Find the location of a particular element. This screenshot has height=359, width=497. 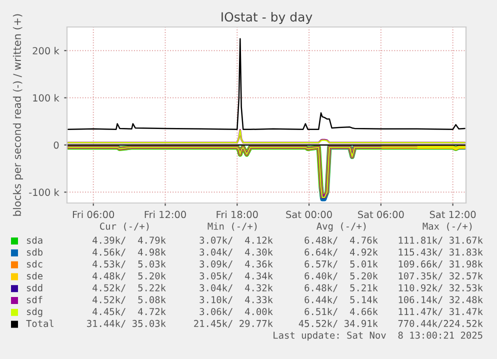

text: 3.04k/ 4.30k is located at coordinates (236, 252).